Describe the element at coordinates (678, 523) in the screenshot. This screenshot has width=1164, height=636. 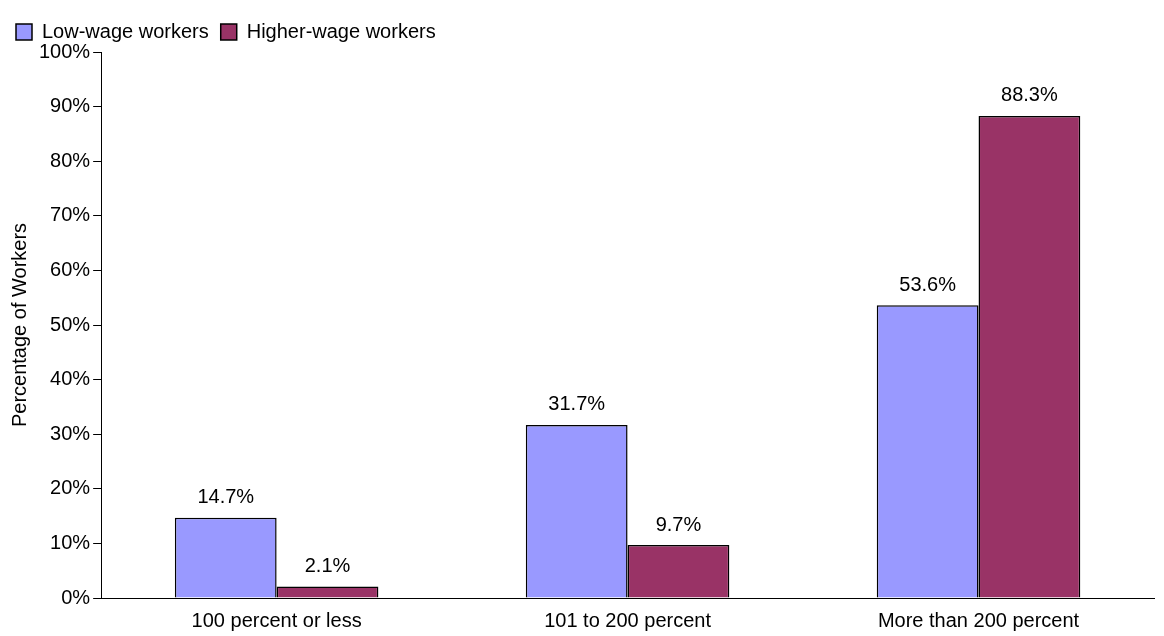
I see `data-label: 9.7%` at that location.